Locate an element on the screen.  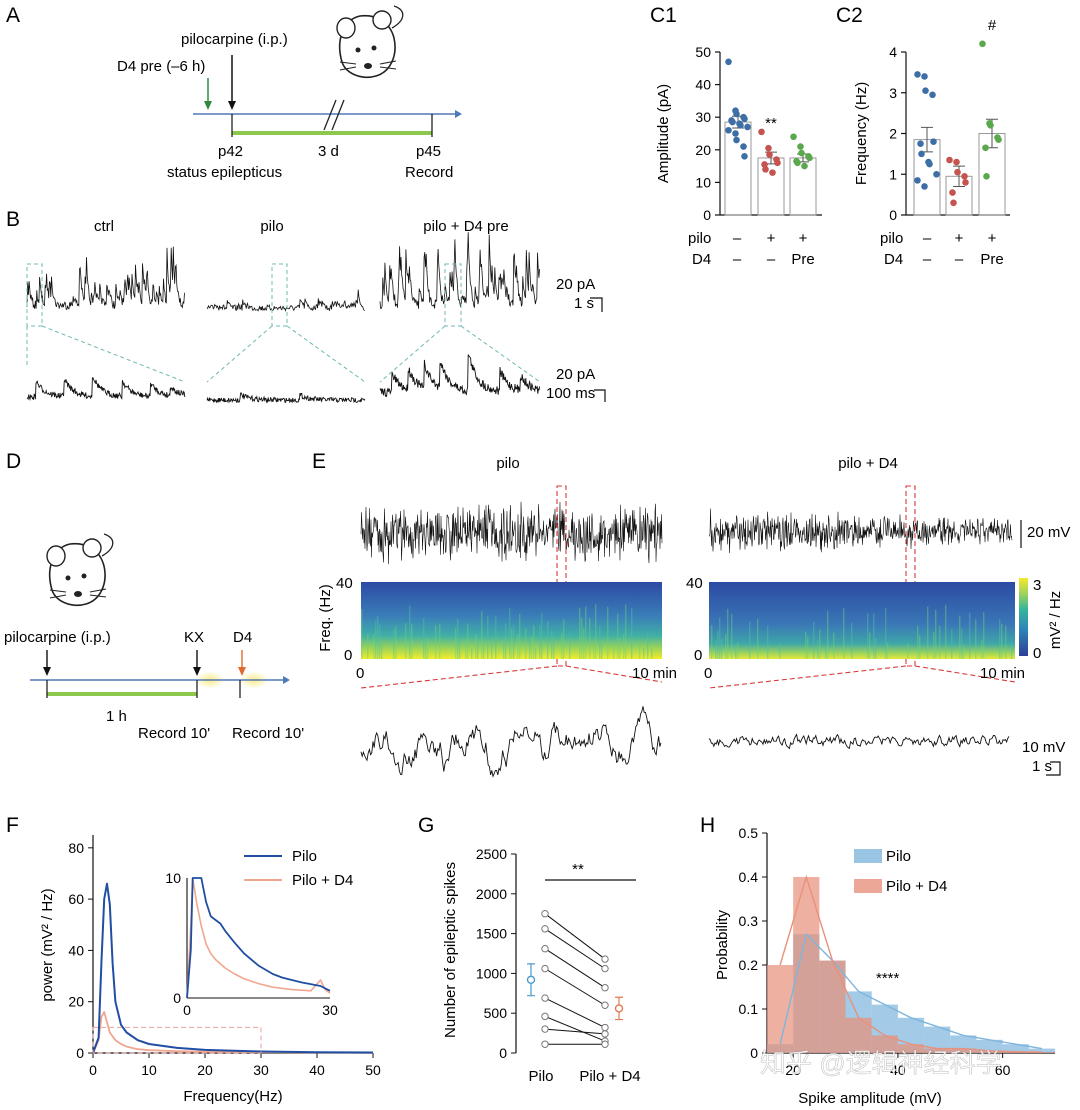
panel-a-pre-label: D4 pre (–6 h) is located at coordinates (161, 66).